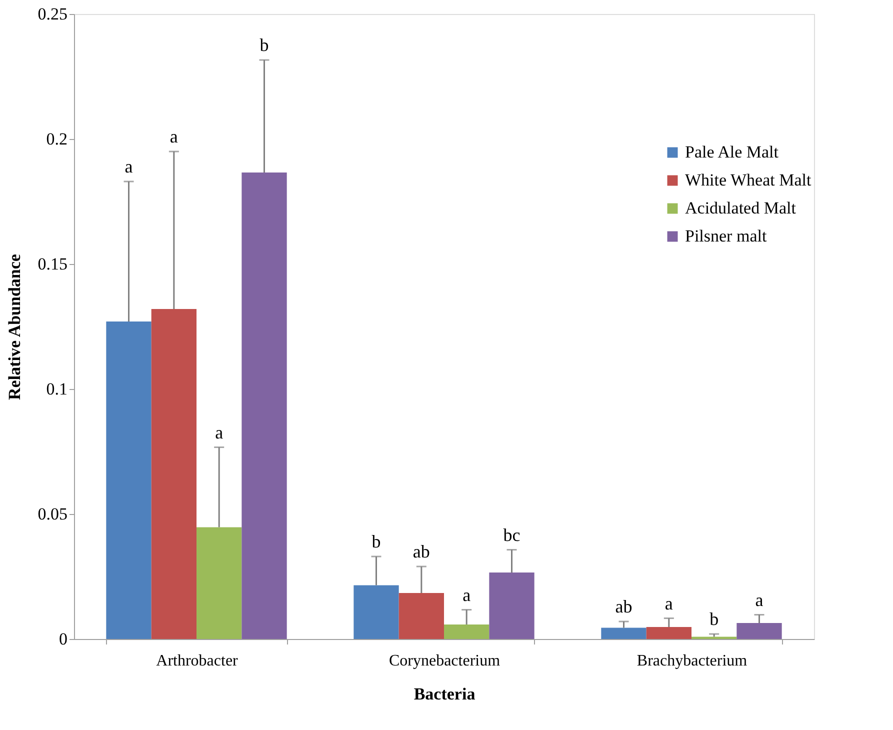 Image resolution: width=893 pixels, height=730 pixels. What do you see at coordinates (732, 152) in the screenshot?
I see `legend-label: Pale Ale Malt` at bounding box center [732, 152].